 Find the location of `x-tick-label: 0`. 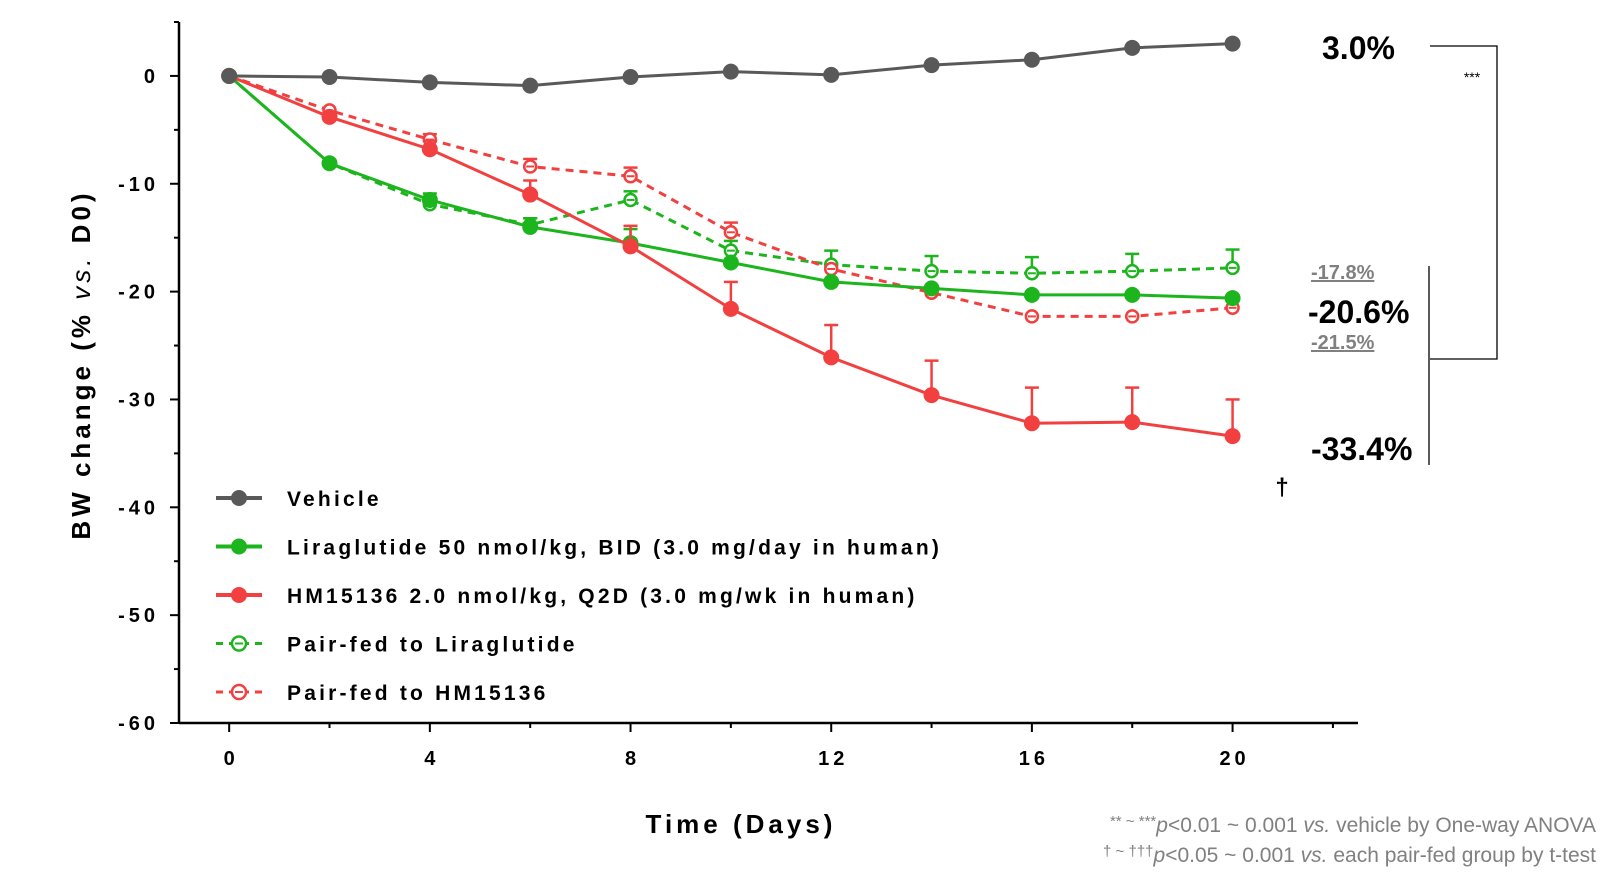

x-tick-label: 0 is located at coordinates (231, 759).